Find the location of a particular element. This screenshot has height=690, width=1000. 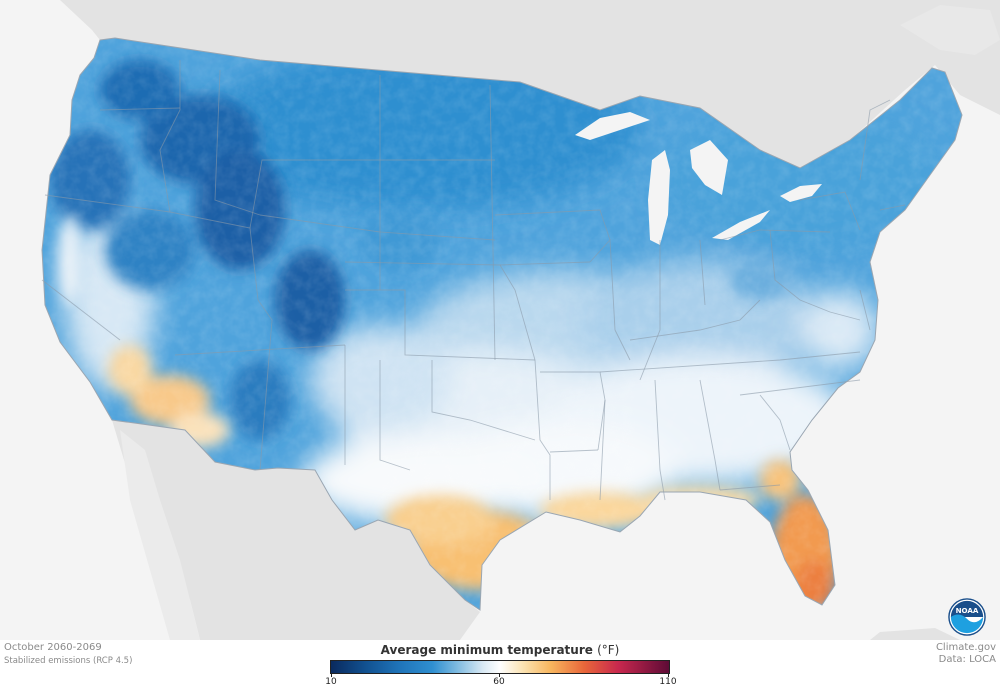

mexico-landmass is located at coordinates (296, 530).